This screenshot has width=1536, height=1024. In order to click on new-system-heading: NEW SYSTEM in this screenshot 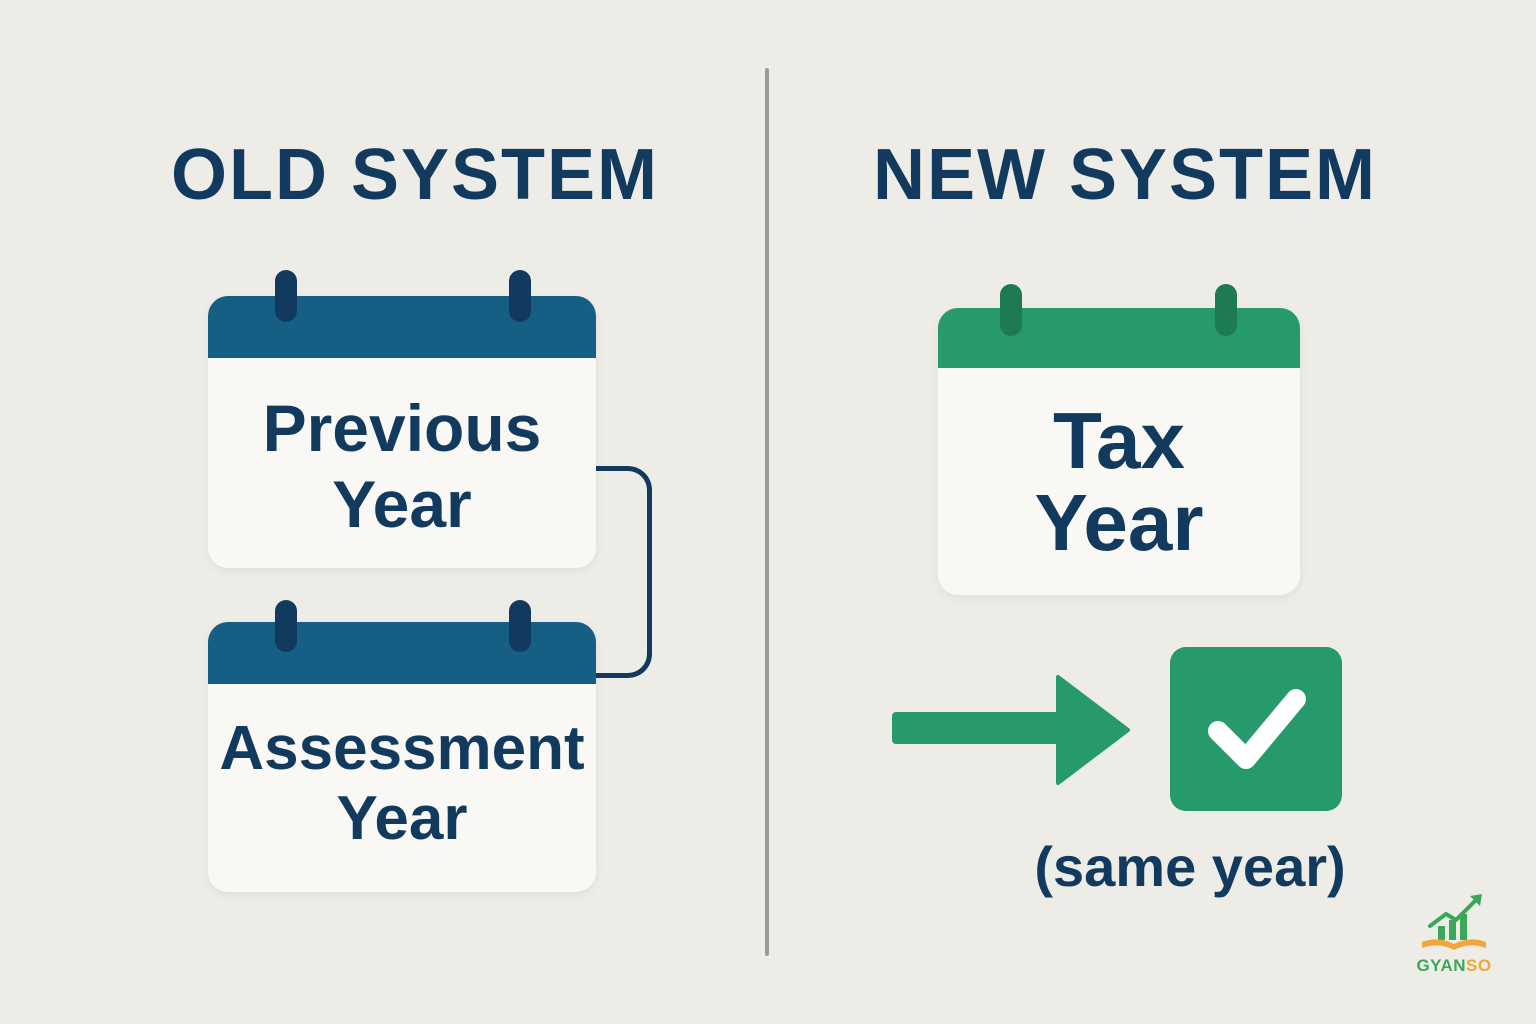, I will do `click(1125, 175)`.